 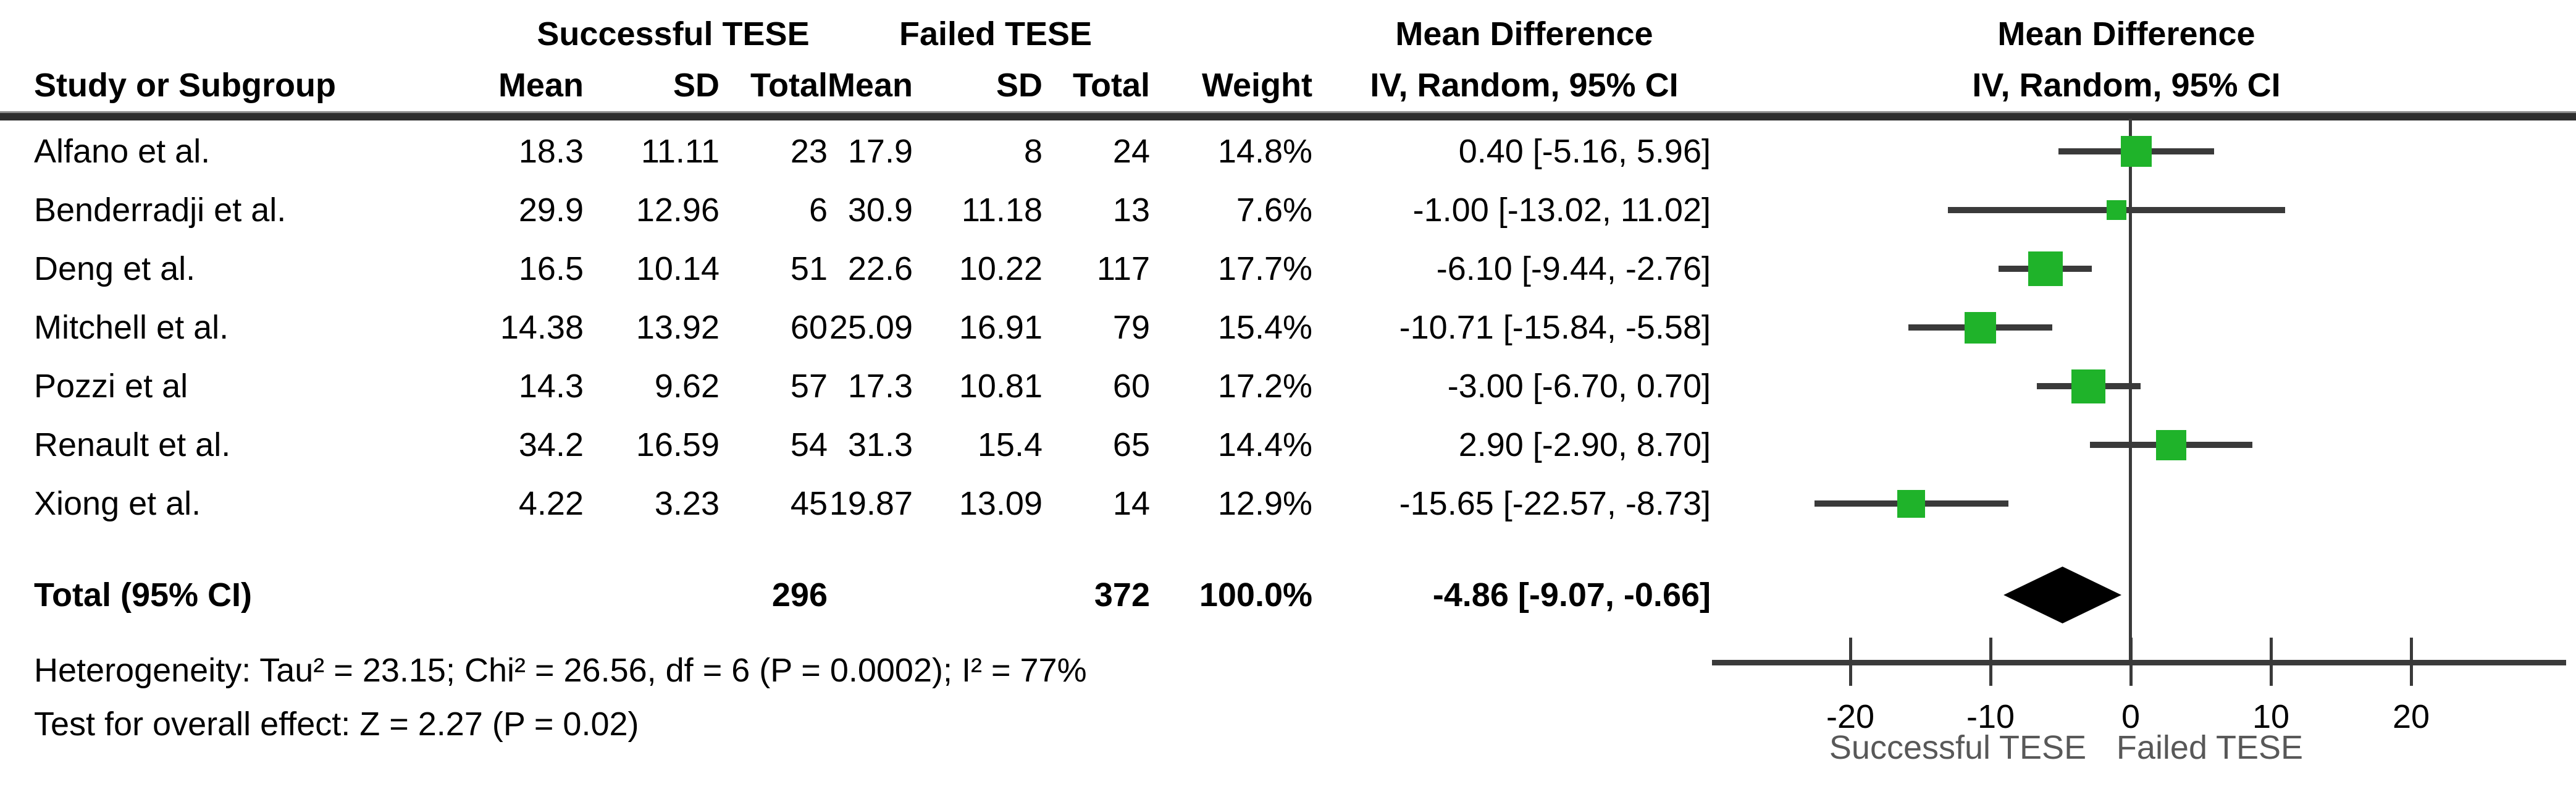 I want to click on weight-column-header: Weight, so click(x=1257, y=85).